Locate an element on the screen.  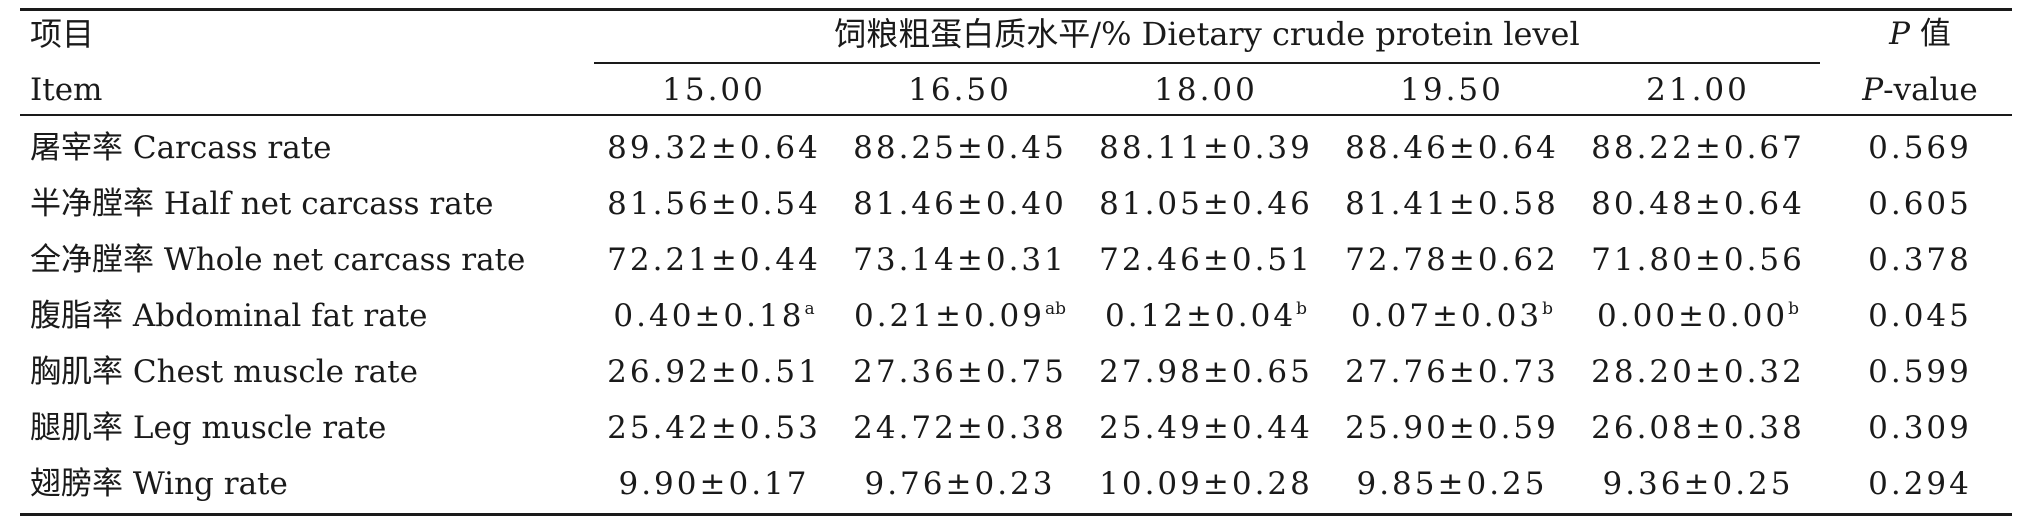
cell-value: 88.11±0.39 is located at coordinates (1206, 148).